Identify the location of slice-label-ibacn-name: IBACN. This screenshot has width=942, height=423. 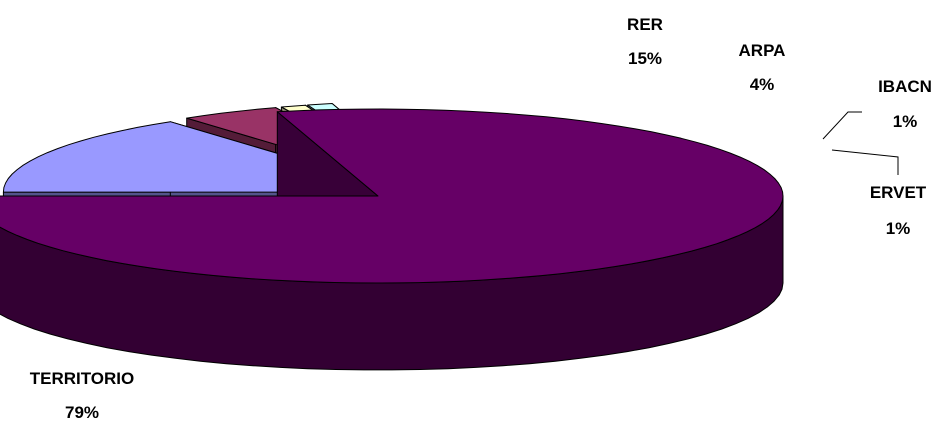
(905, 86).